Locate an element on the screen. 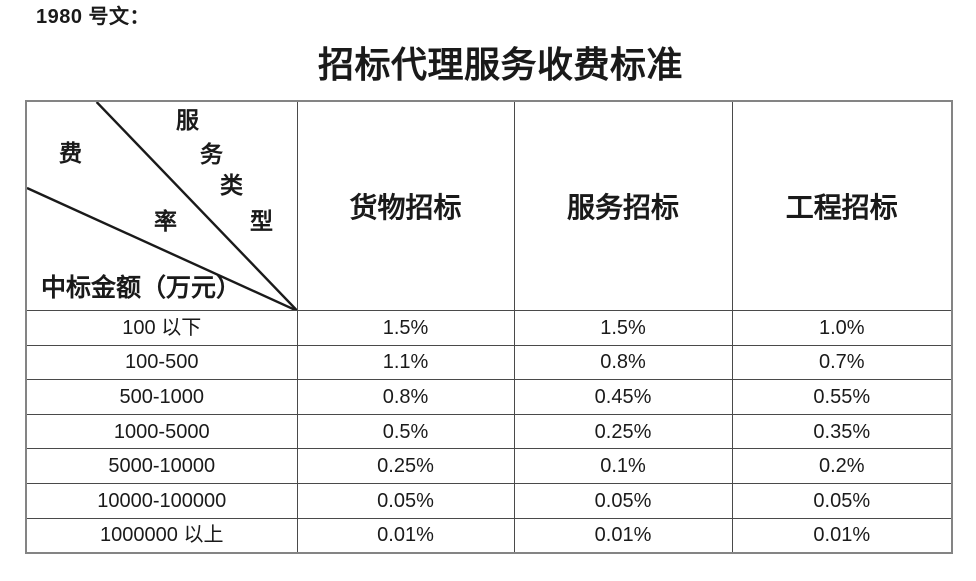 This screenshot has height=581, width=976. rate-cell: 0.55% is located at coordinates (842, 397).